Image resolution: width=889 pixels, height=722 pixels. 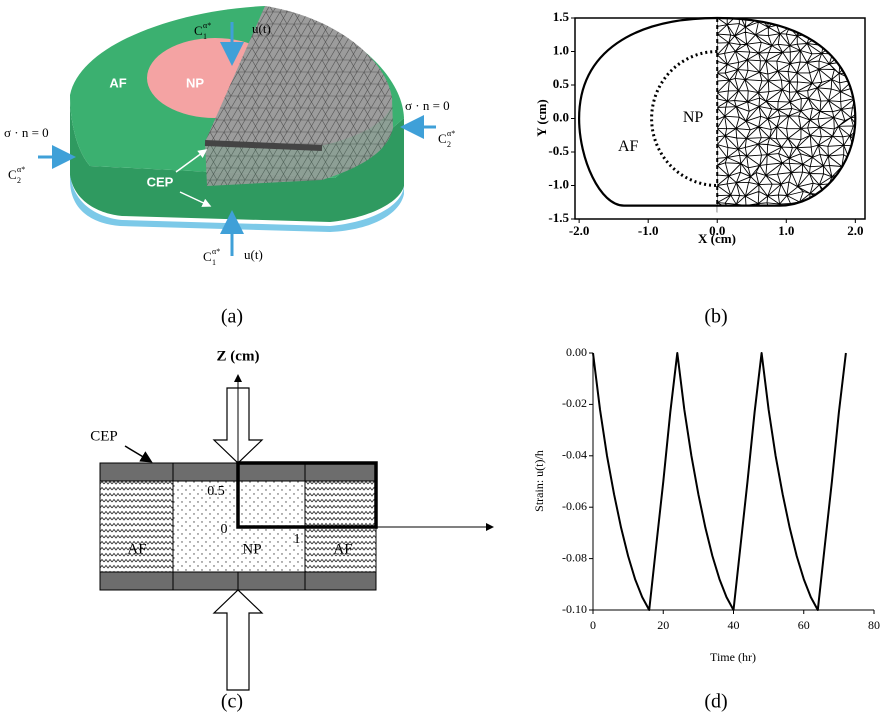 I want to click on y-tick-label: -0.02, so click(x=574, y=403).